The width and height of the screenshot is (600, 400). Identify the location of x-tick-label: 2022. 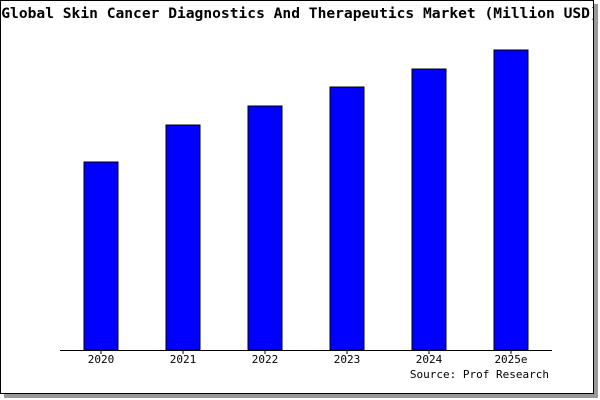
(265, 359).